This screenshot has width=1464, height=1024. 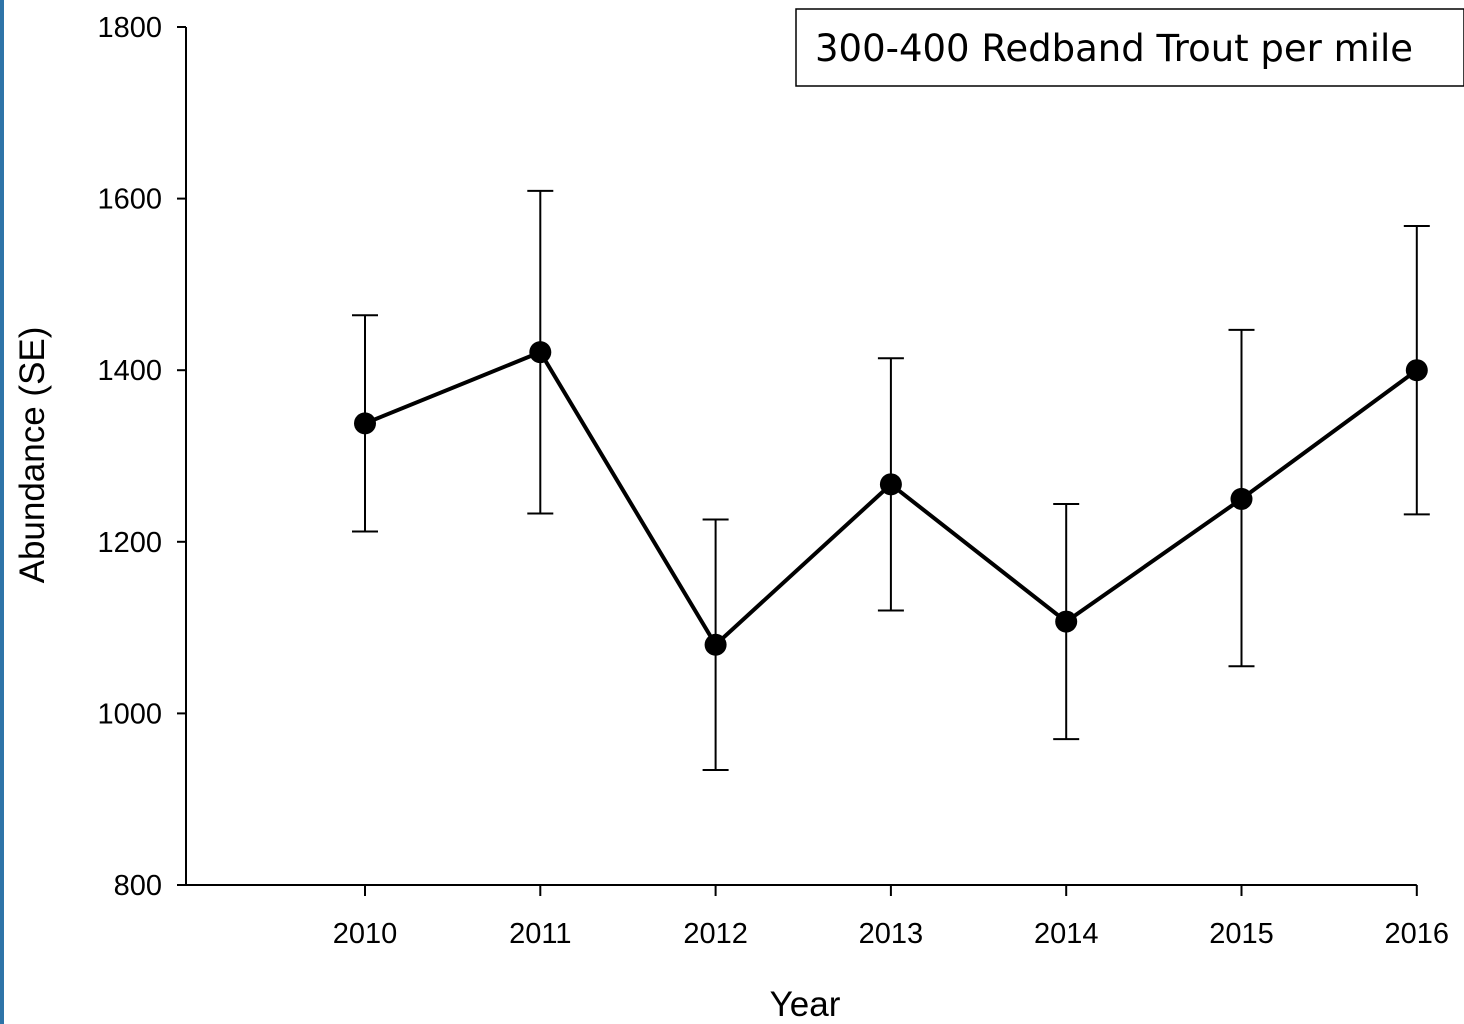 I want to click on y-tick-label: 1000, so click(x=129, y=714).